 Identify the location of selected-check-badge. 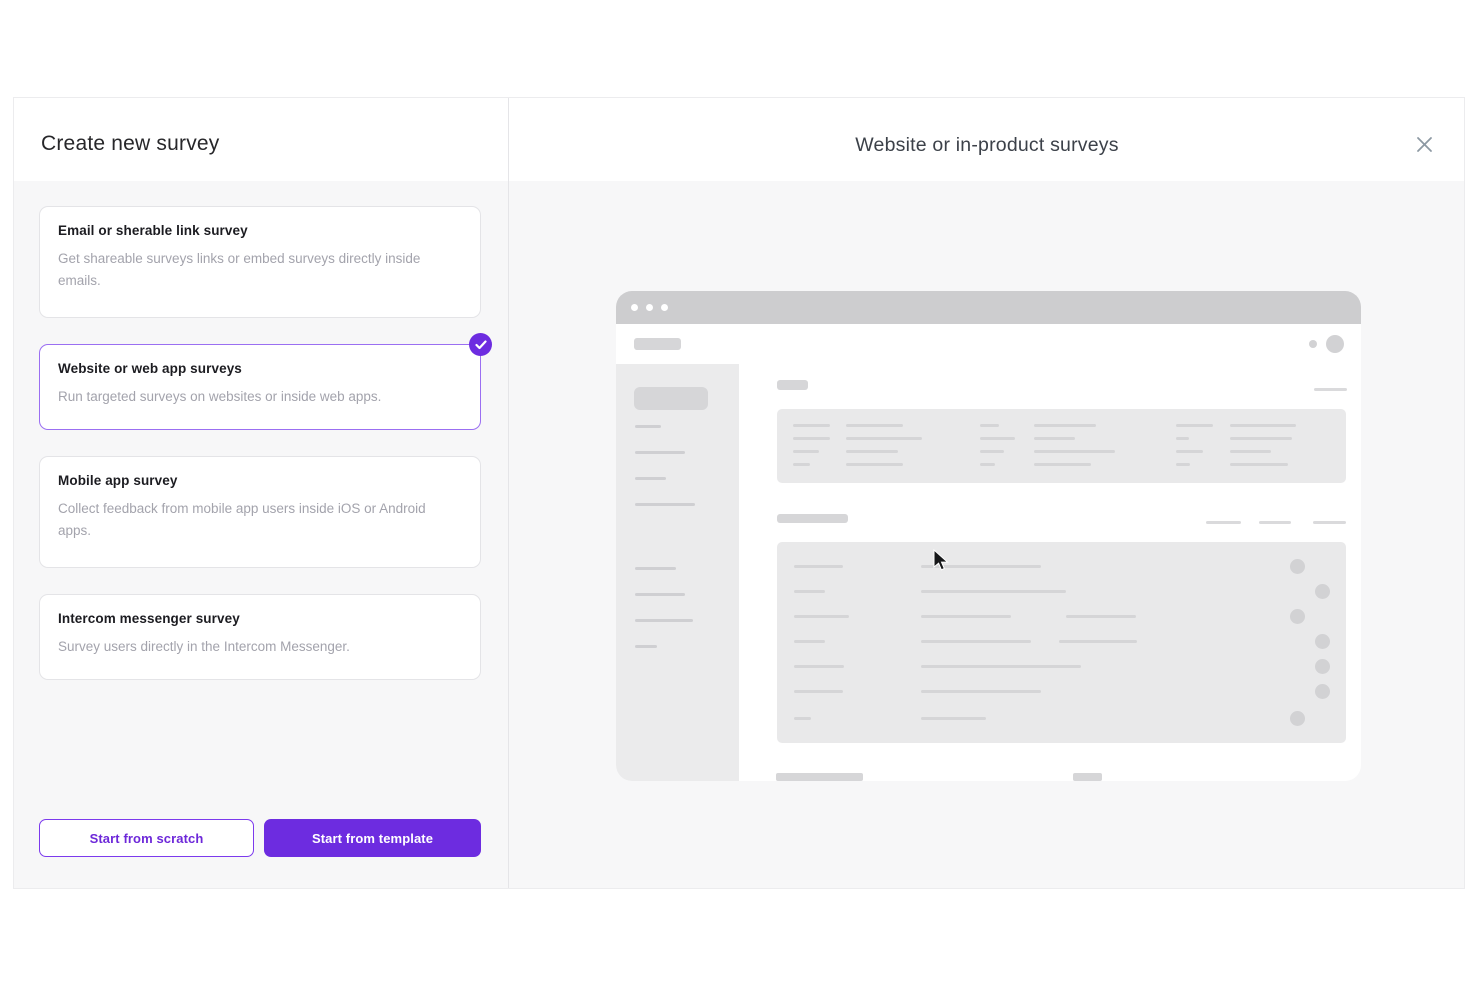
(480, 344).